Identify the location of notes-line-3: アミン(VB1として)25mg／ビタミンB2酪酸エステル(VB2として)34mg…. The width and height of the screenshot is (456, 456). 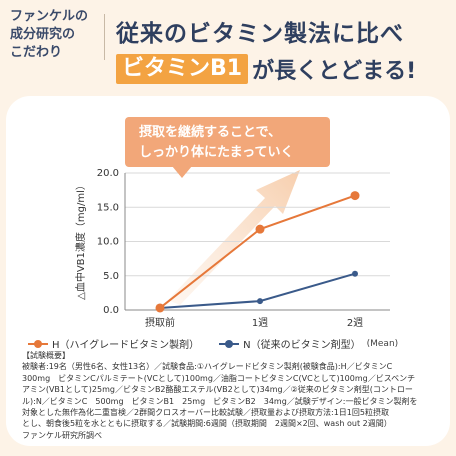
(217, 390).